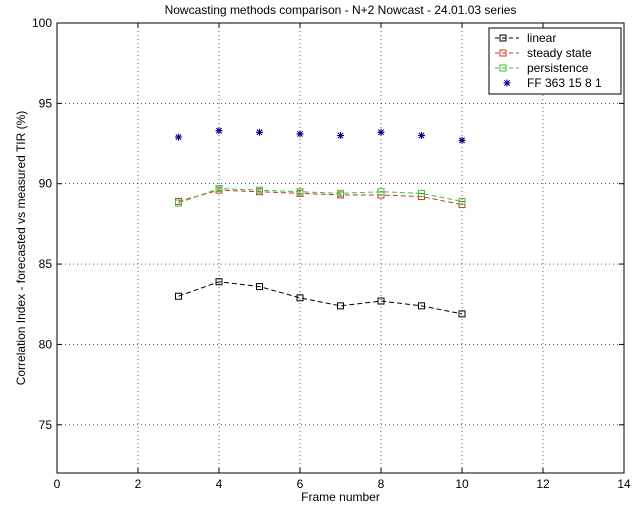 This screenshot has height=508, width=641. Describe the element at coordinates (558, 68) in the screenshot. I see `legend-label-persistence: persistence` at that location.